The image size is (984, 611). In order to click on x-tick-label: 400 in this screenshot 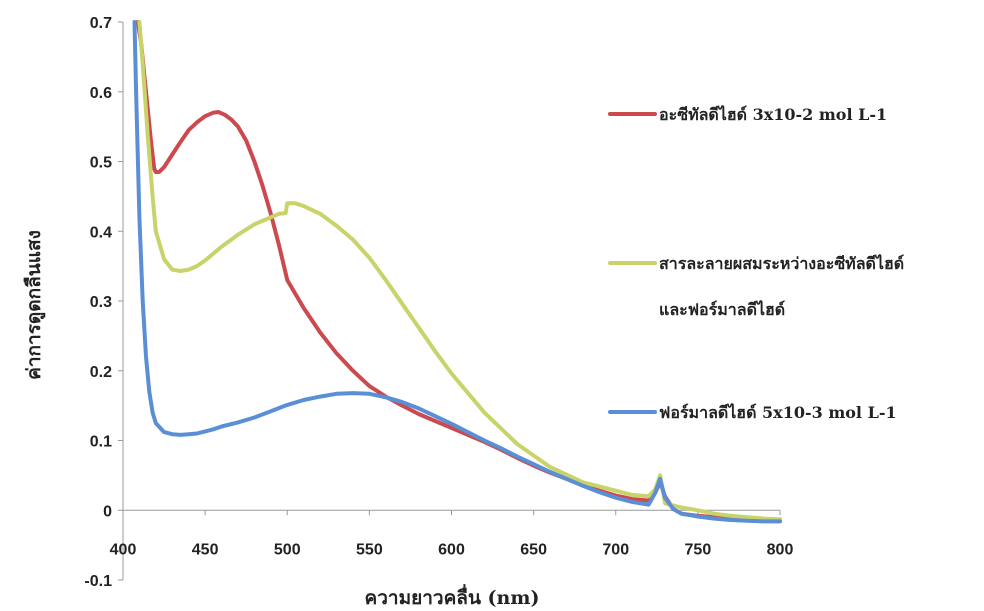, I will do `click(123, 549)`.